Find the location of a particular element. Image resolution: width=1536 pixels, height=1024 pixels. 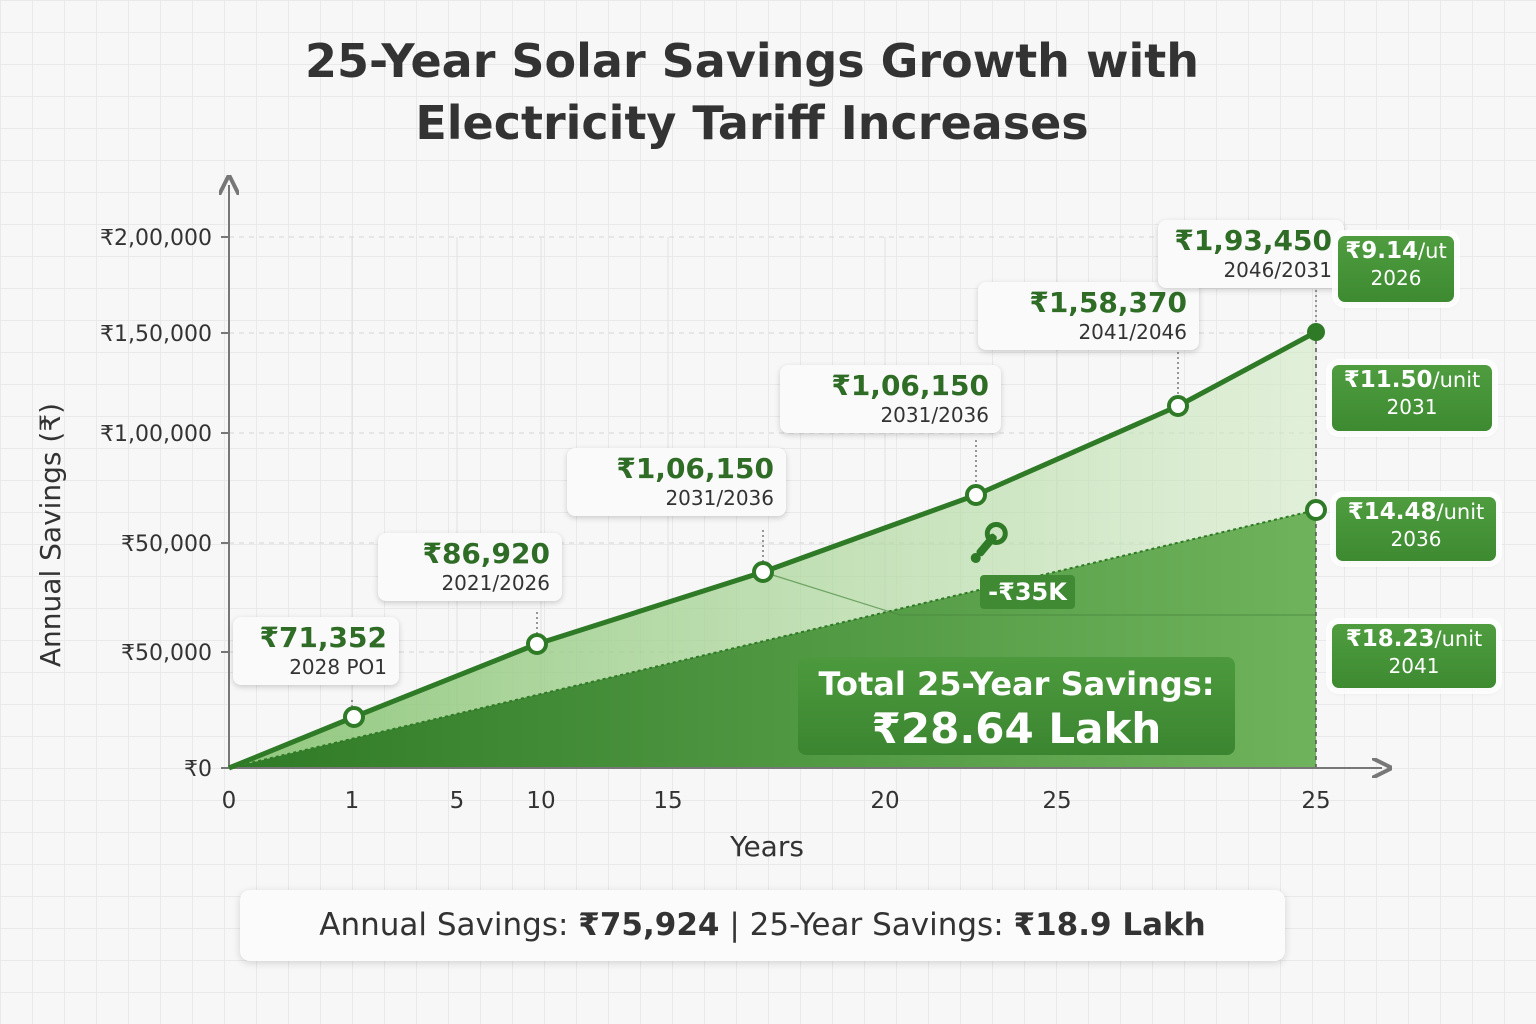

x-tick-label: 20 is located at coordinates (884, 801).